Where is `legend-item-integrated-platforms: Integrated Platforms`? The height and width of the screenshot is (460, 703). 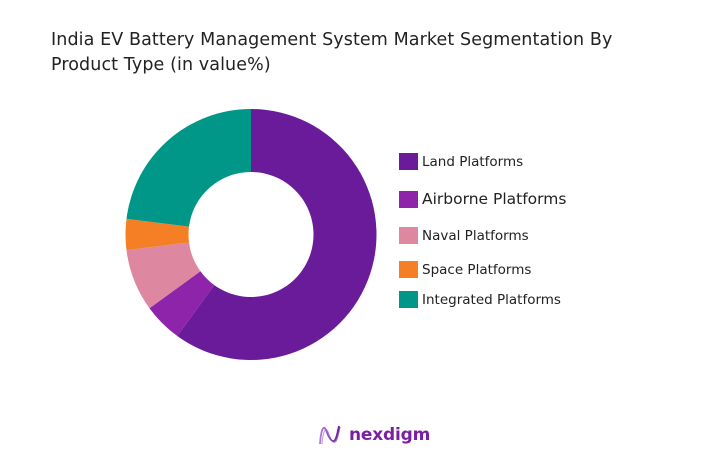
legend-item-integrated-platforms: Integrated Platforms is located at coordinates (480, 299).